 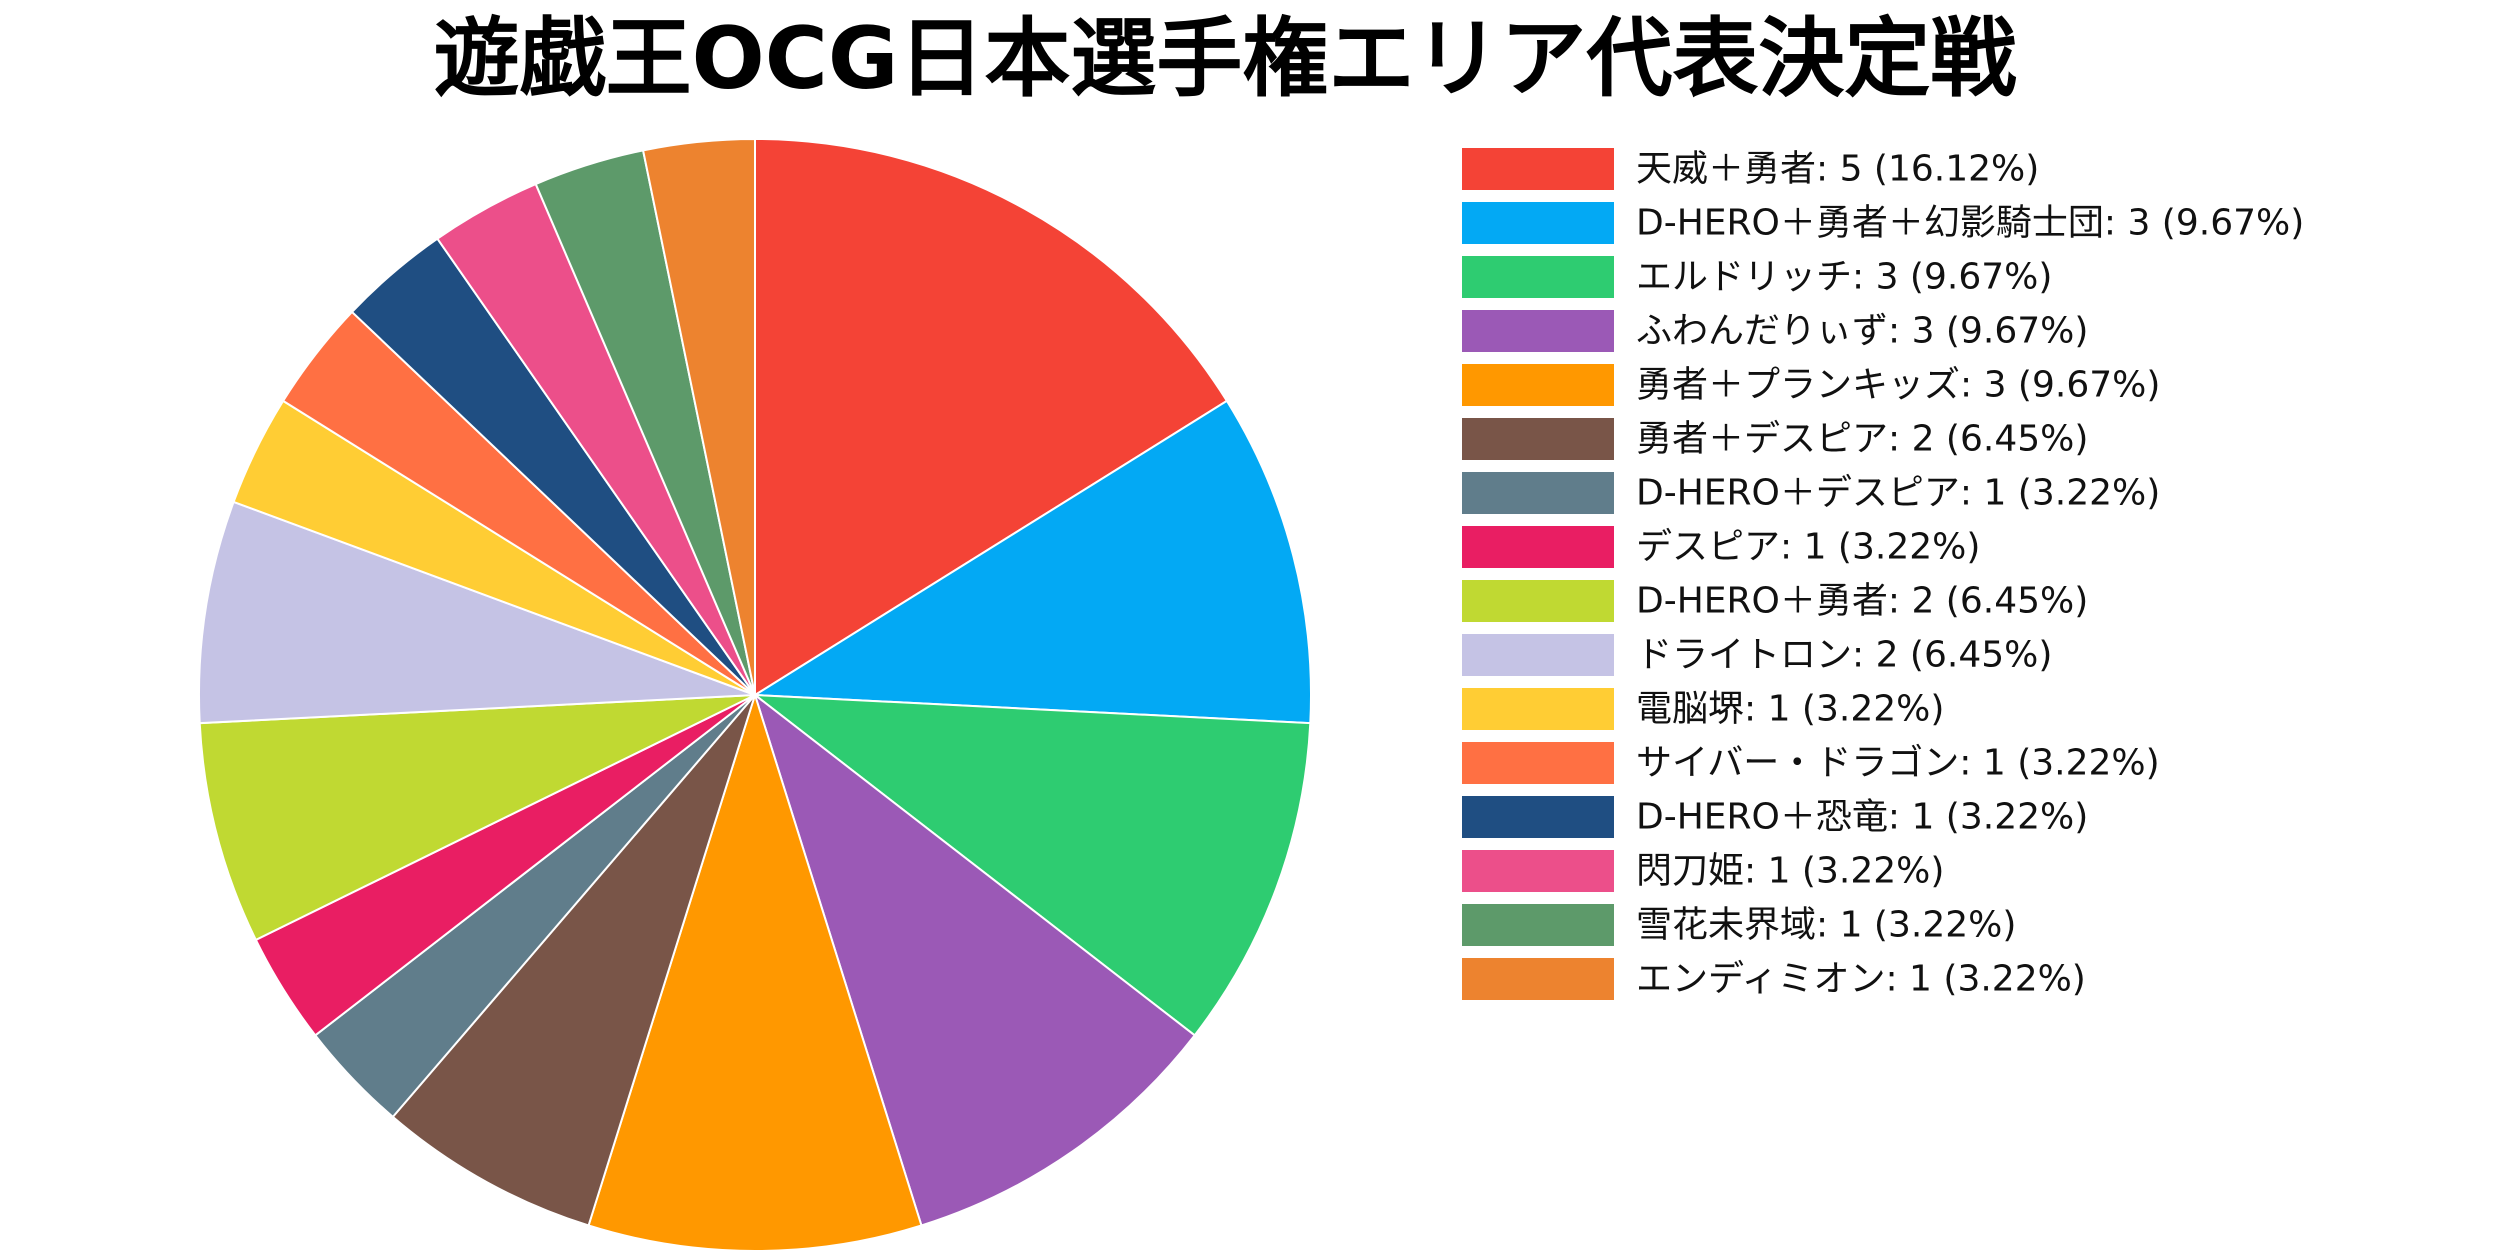 I want to click on legend-item: エルドリッチ: 3 (9.67%), so click(x=1757, y=277).